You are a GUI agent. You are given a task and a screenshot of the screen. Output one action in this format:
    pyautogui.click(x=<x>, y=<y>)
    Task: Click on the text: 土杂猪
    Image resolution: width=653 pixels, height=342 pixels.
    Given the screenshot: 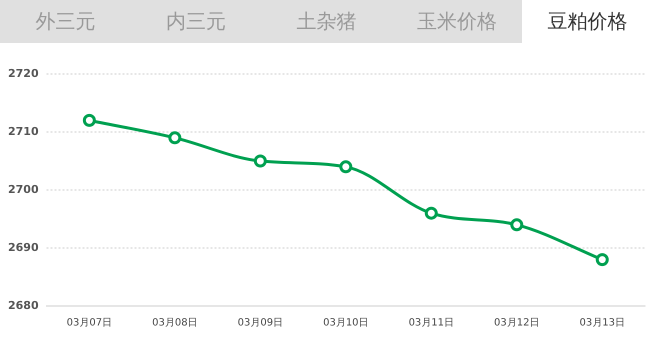 What is the action you would take?
    pyautogui.click(x=326, y=21)
    